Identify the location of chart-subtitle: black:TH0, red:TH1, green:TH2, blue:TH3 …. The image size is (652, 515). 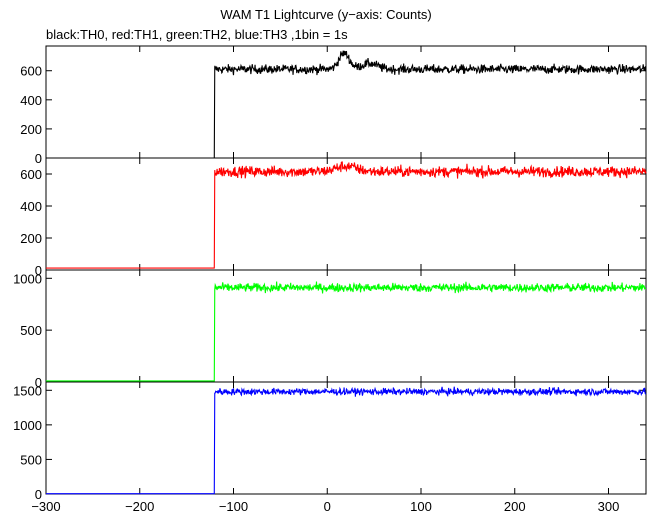
(197, 34).